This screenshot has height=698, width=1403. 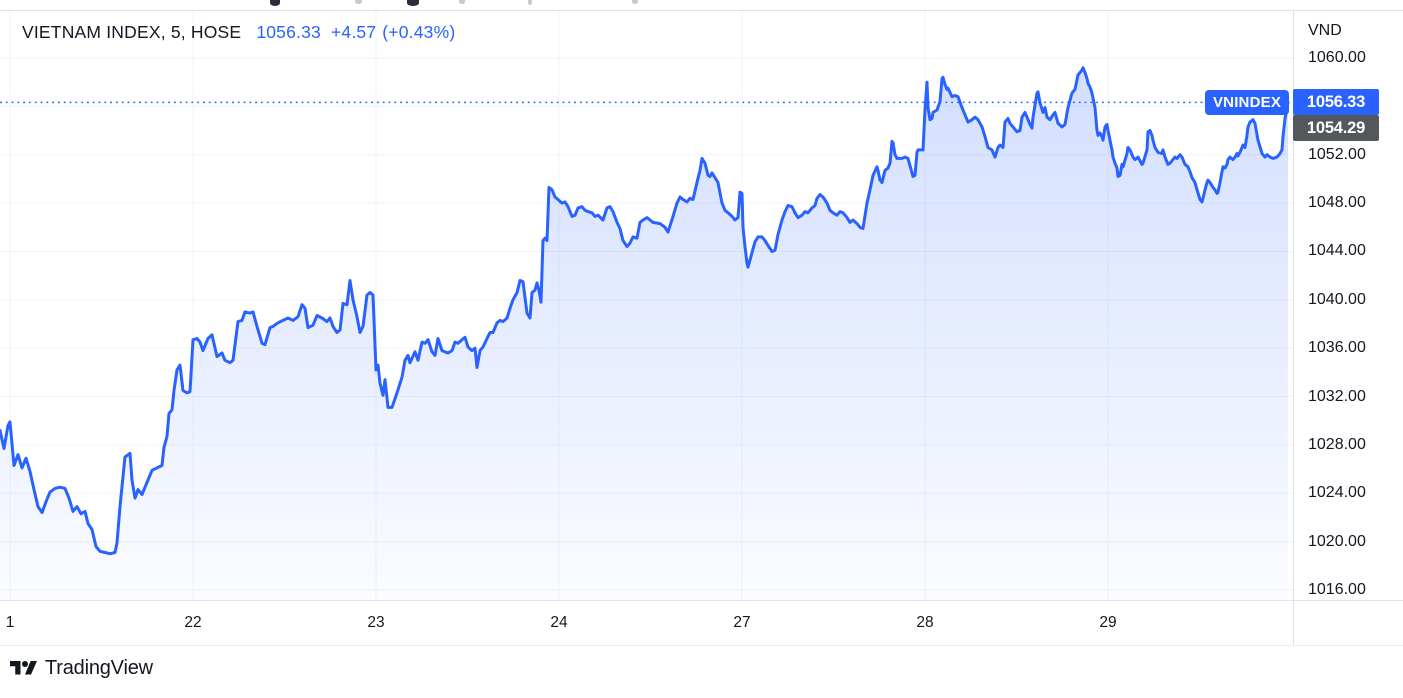 I want to click on price-tick-label: 1048.00, so click(x=1337, y=203).